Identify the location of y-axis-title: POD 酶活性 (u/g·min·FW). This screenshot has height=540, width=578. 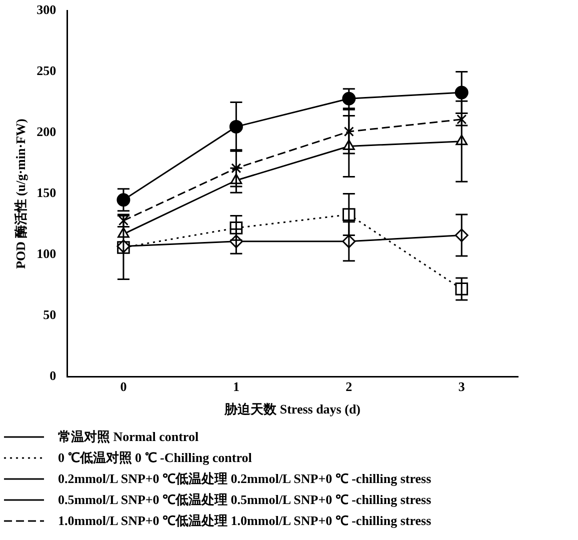
(20, 193).